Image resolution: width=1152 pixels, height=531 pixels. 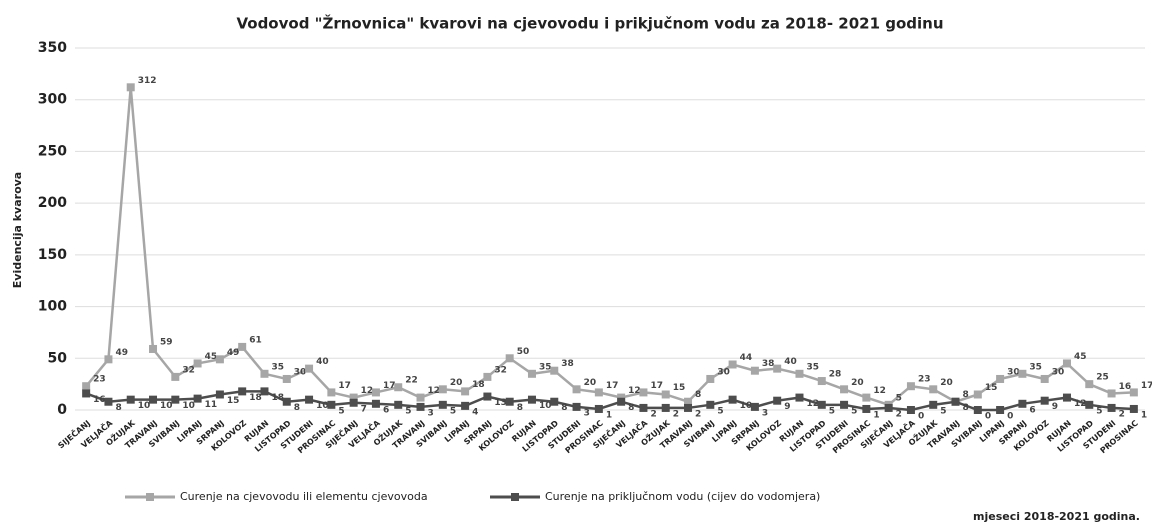 What do you see at coordinates (166, 342) in the screenshot?
I see `data-label: 59` at bounding box center [166, 342].